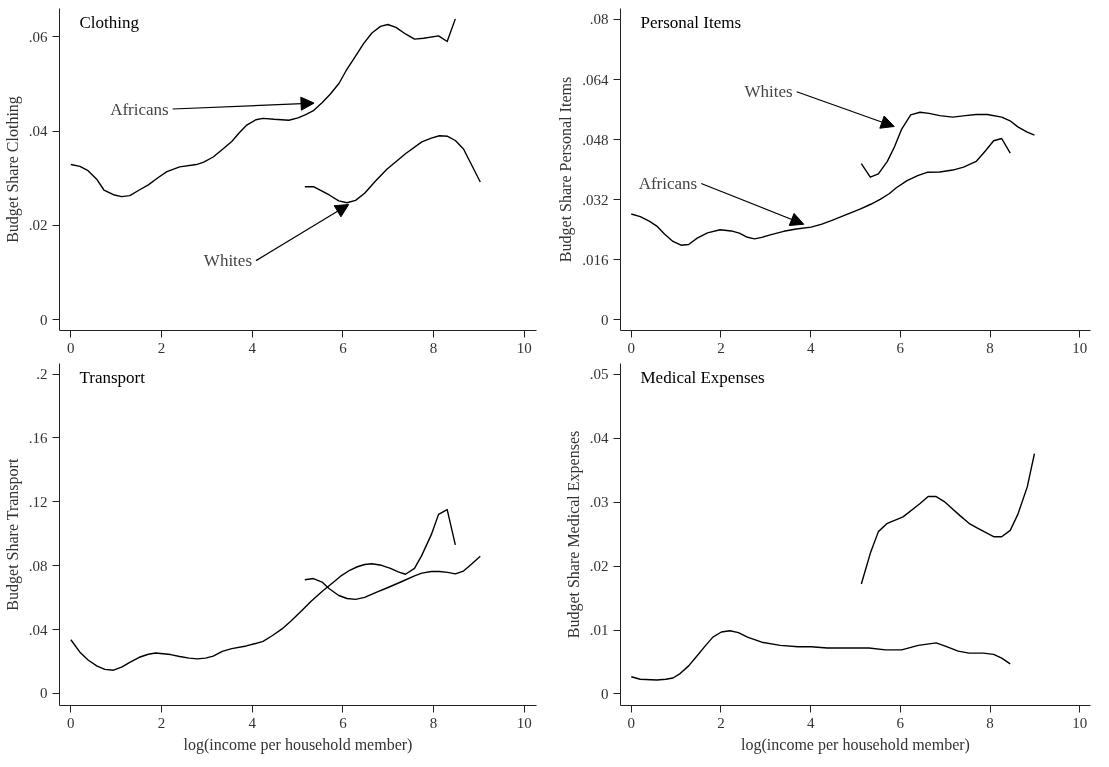 The image size is (1109, 767). Describe the element at coordinates (12, 169) in the screenshot. I see `y-axis-title: Budget Share Clothing` at that location.